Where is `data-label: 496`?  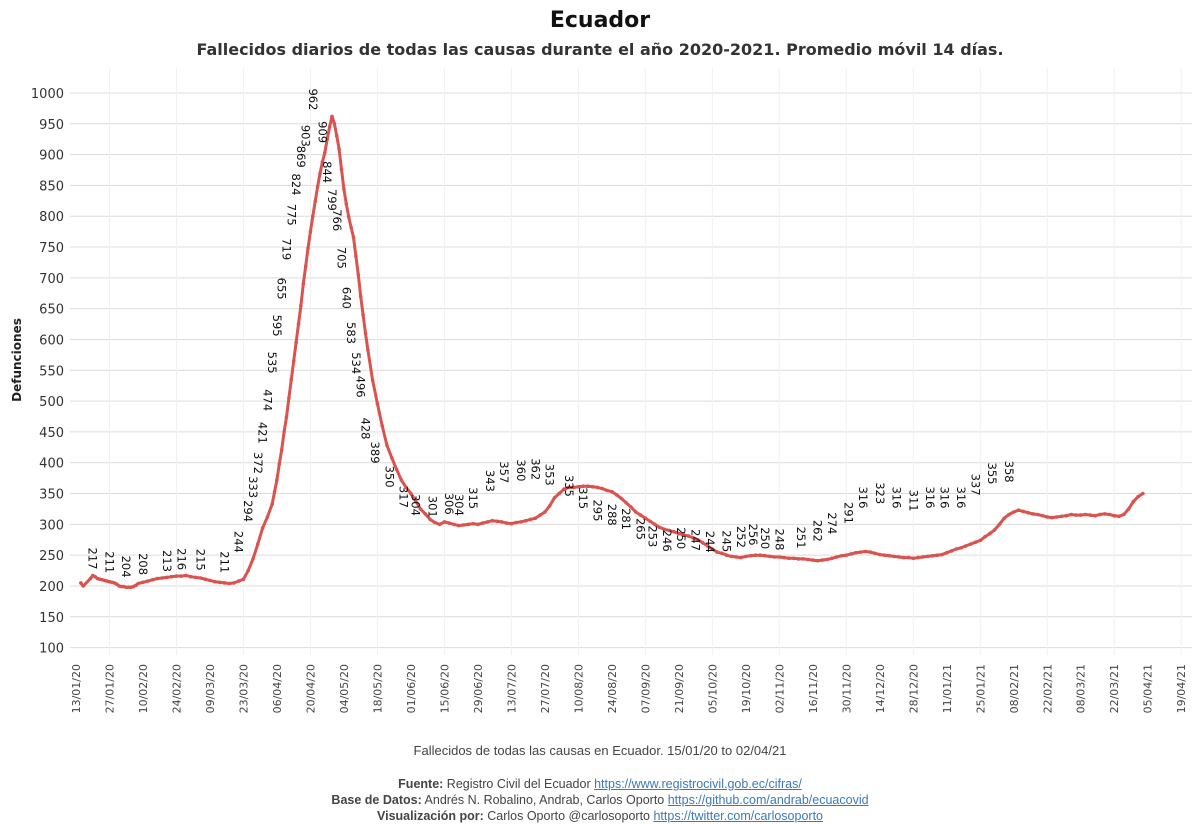
data-label: 496 is located at coordinates (361, 387).